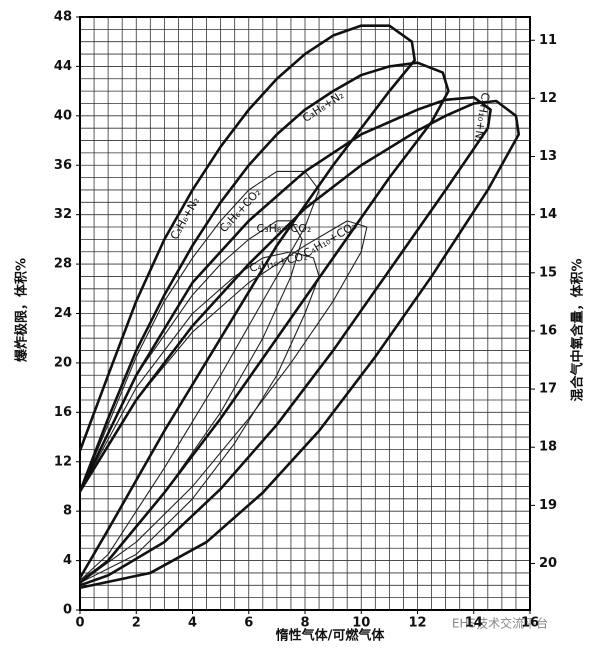  Describe the element at coordinates (63, 461) in the screenshot. I see `y-tick-label: 12` at that location.